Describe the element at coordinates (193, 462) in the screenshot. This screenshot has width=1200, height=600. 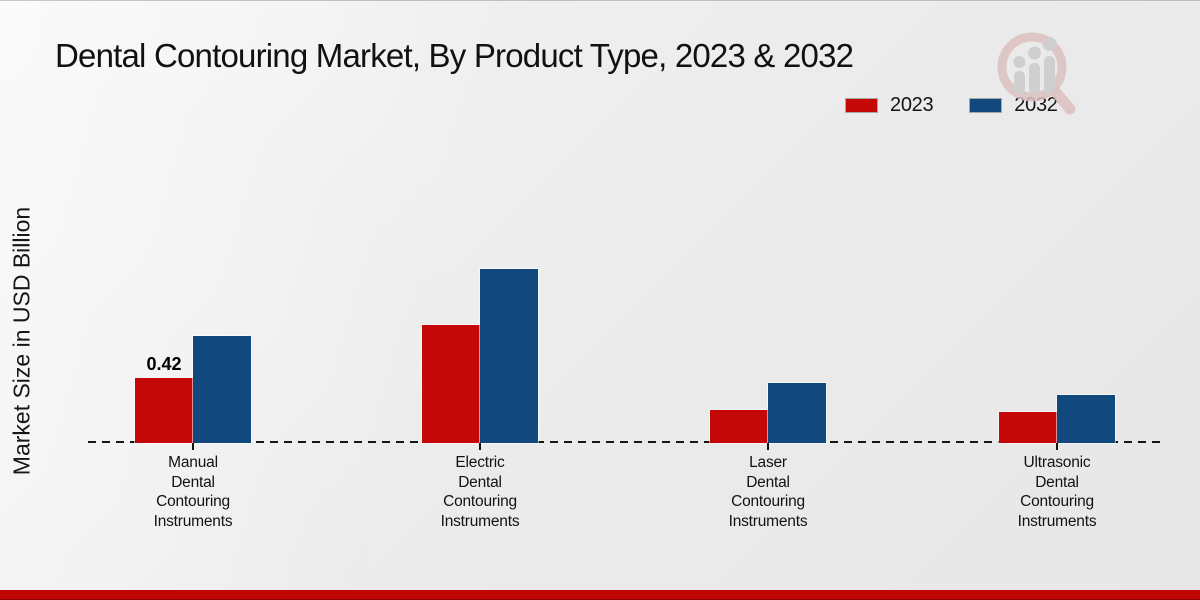
I see `category-label-line: Manual` at that location.